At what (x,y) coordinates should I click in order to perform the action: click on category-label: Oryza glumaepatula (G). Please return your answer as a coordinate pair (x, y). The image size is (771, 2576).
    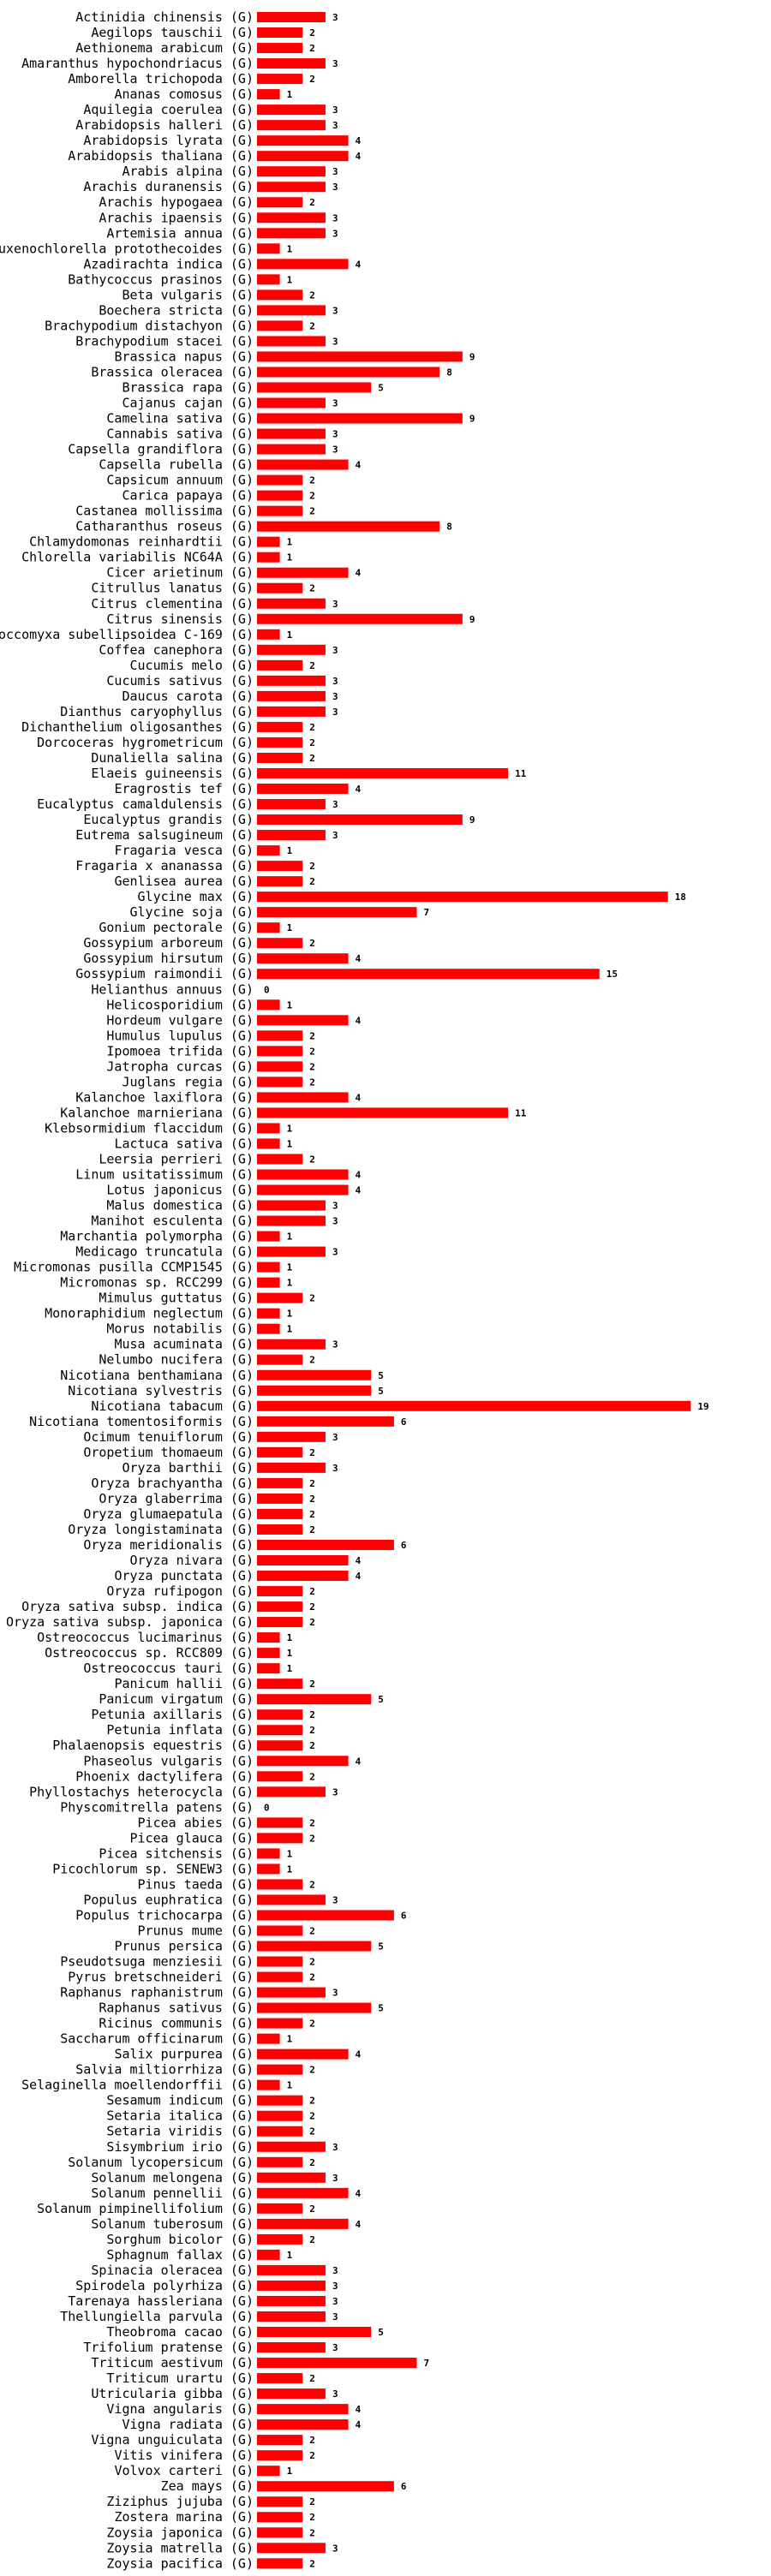
    Looking at the image, I should click on (168, 1514).